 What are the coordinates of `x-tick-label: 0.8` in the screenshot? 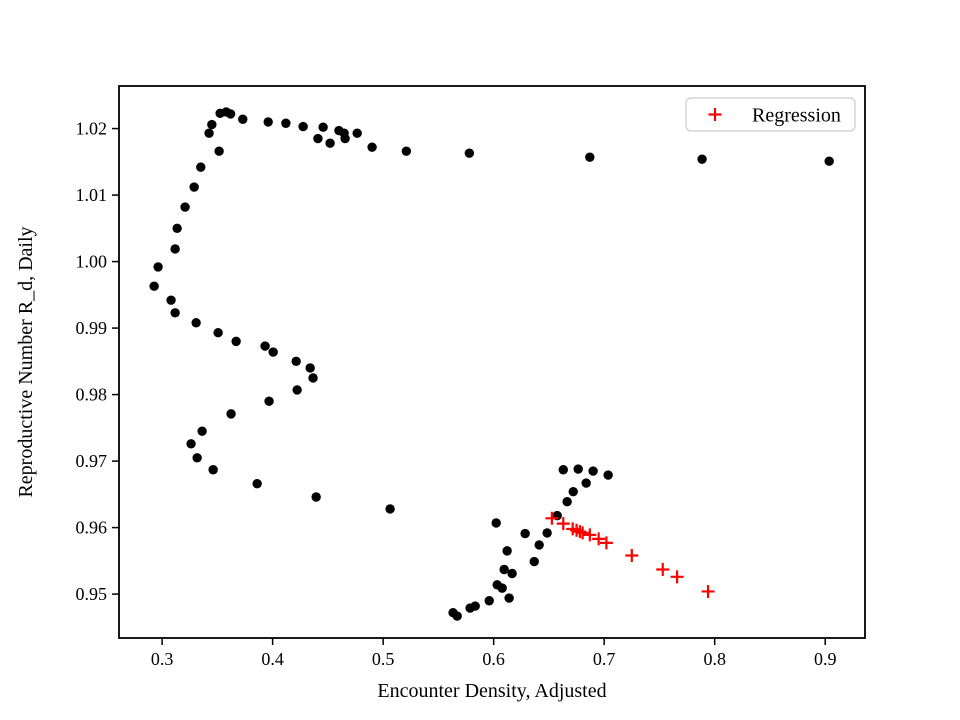 It's located at (714, 659).